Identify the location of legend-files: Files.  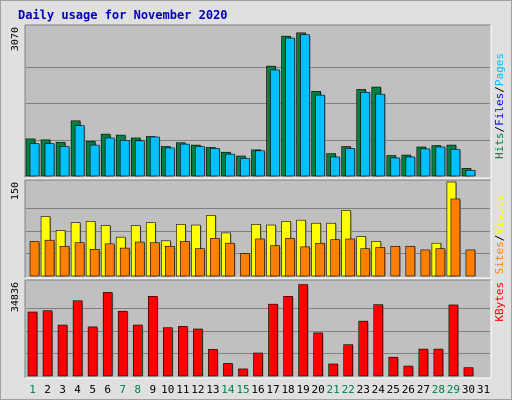
(499, 109).